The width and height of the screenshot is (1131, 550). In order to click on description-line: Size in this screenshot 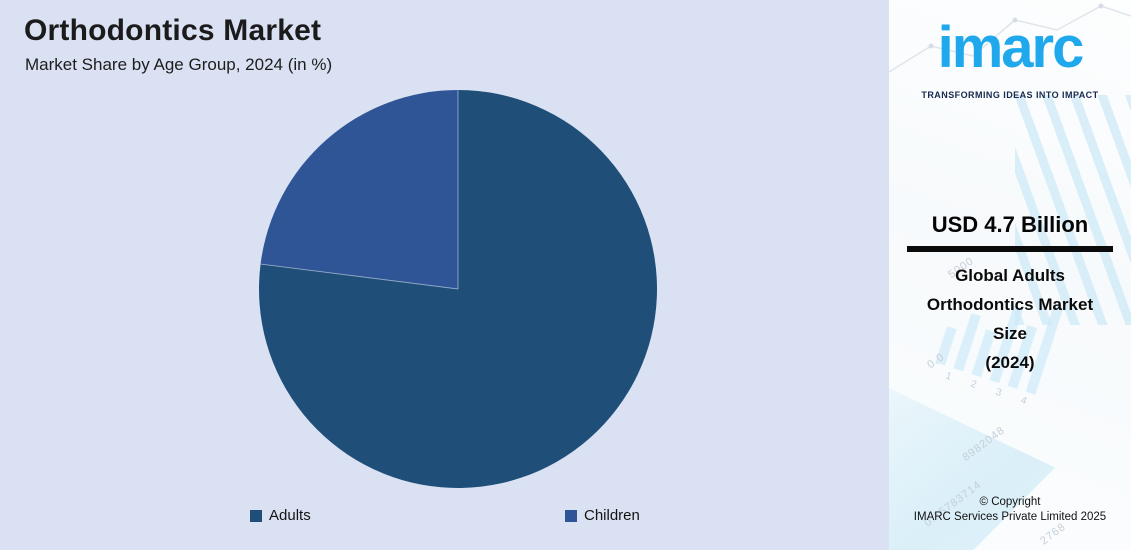, I will do `click(1010, 333)`.